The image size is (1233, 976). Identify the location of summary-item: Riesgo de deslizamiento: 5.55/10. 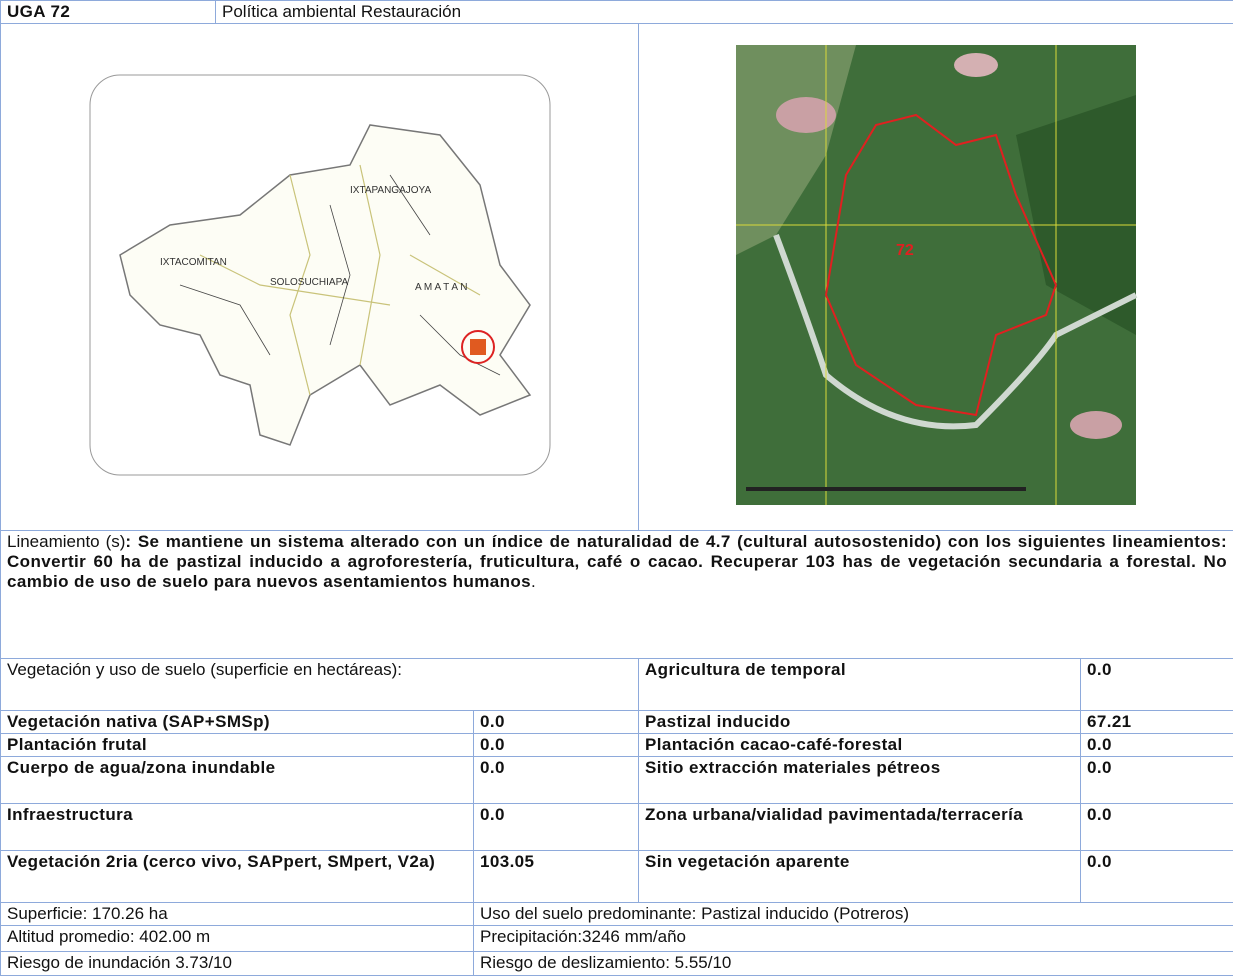
(853, 964).